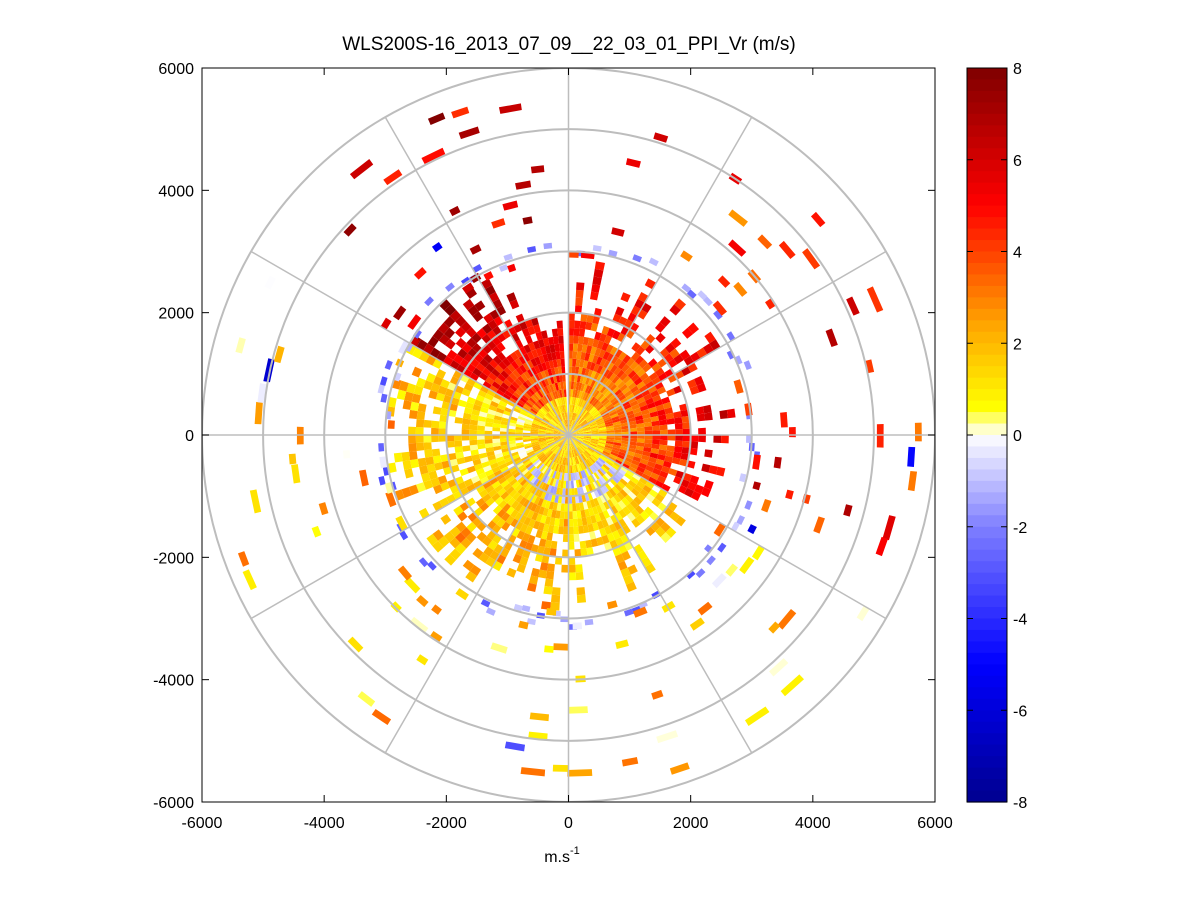  Describe the element at coordinates (727, 343) in the screenshot. I see `azimuth-spoke` at that location.